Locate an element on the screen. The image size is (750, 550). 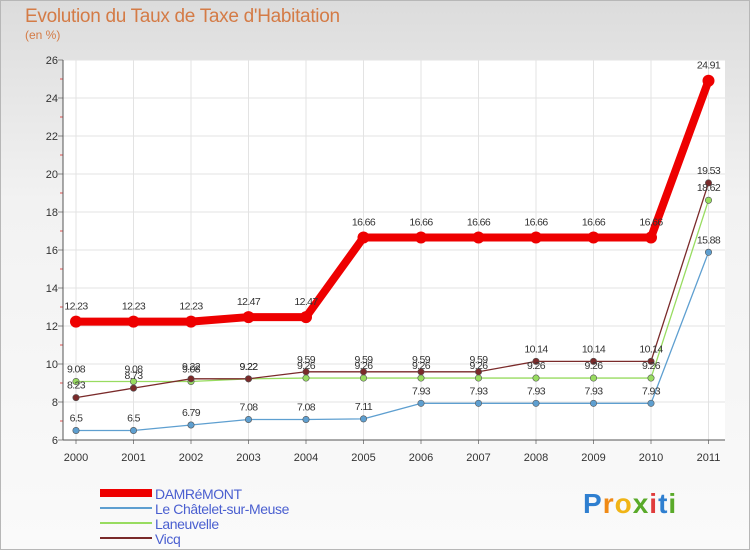
data-label: 18.62 is located at coordinates (709, 188).